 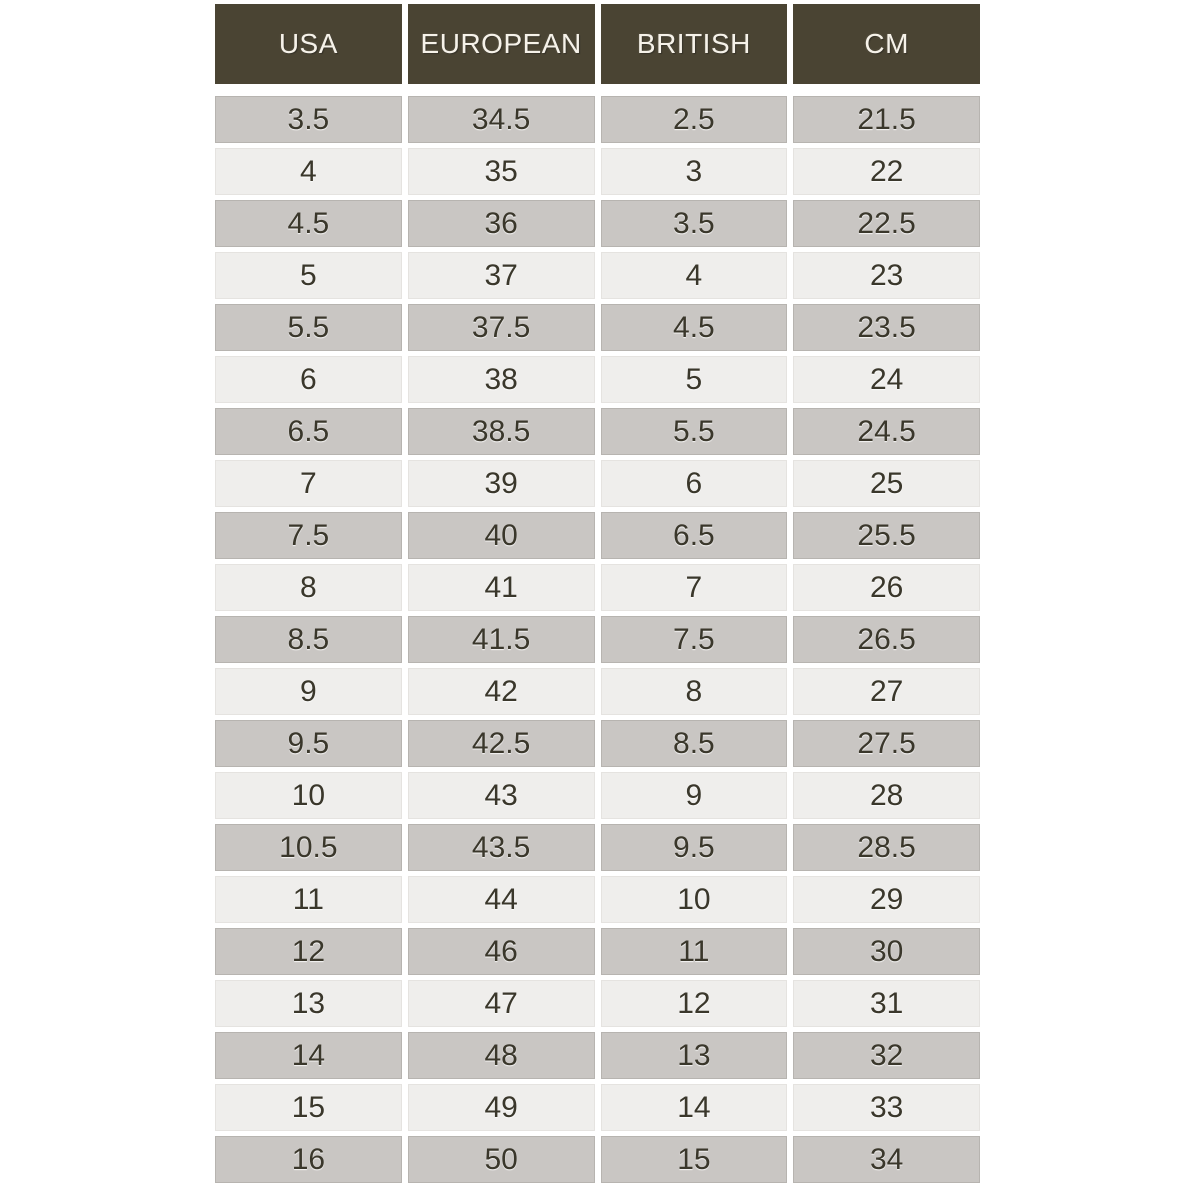 What do you see at coordinates (501, 795) in the screenshot?
I see `table-cell: 43` at bounding box center [501, 795].